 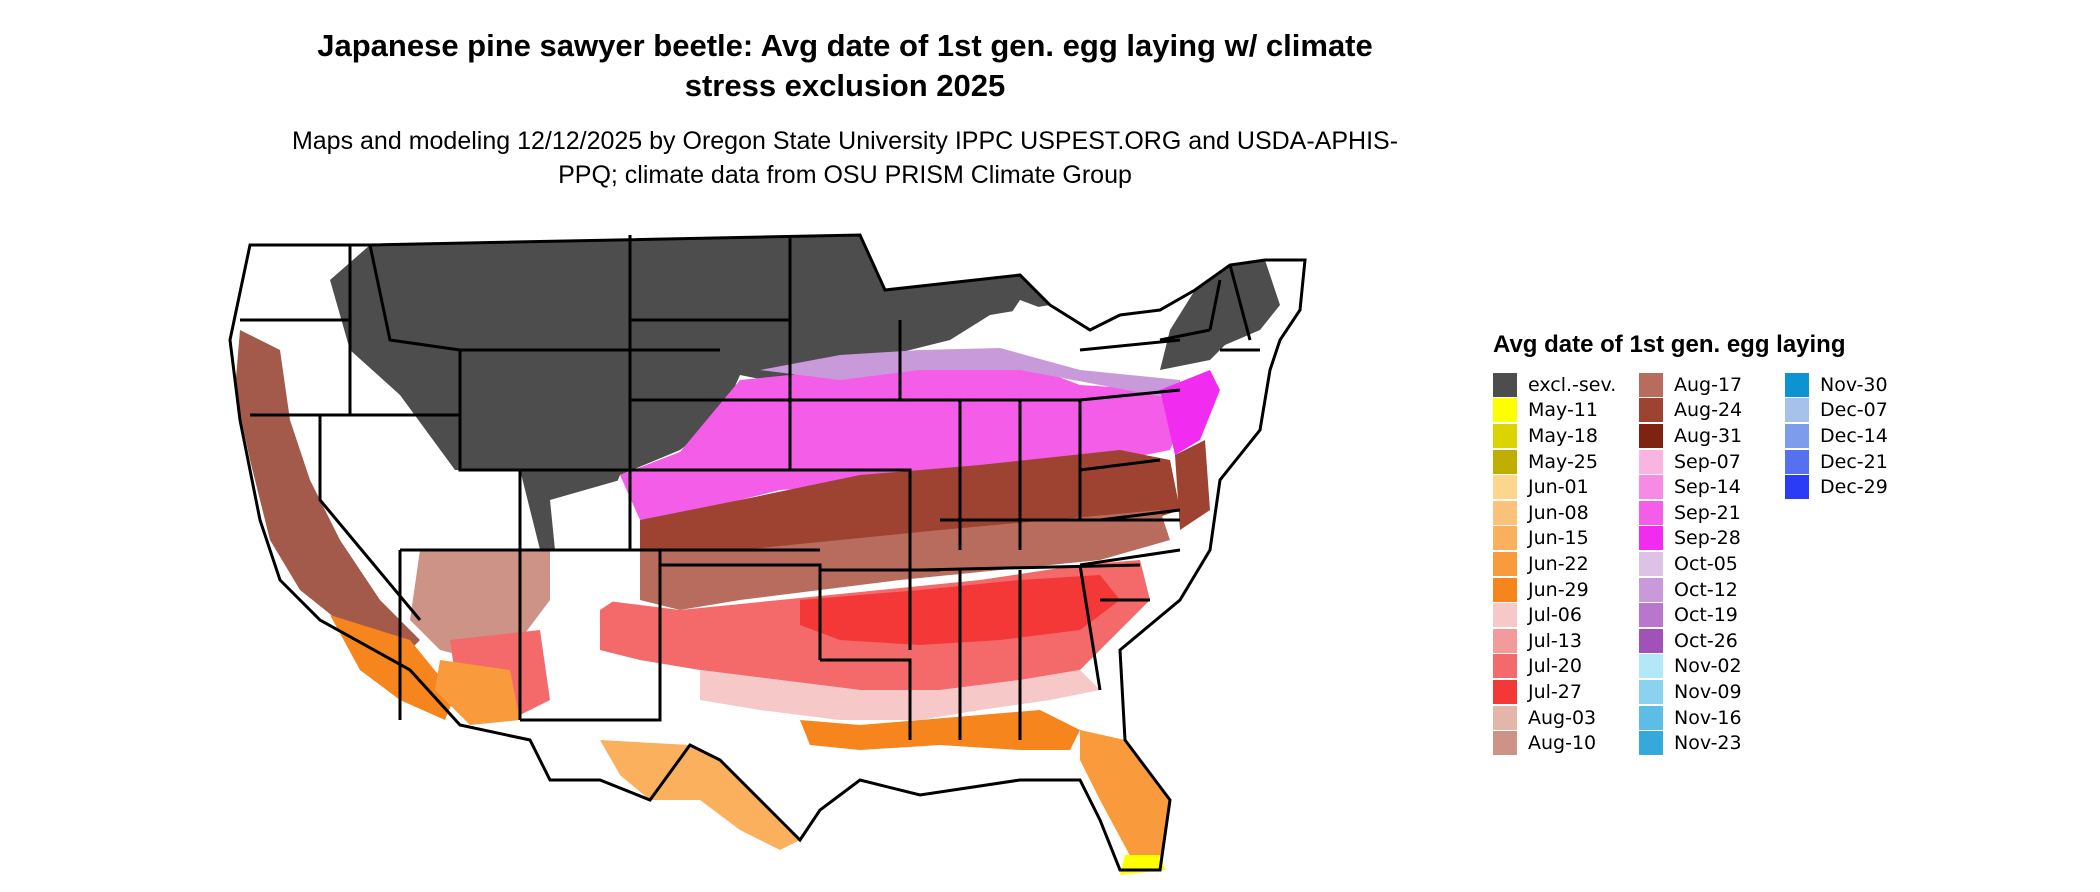 I want to click on legend-item: May-18, so click(x=1566, y=436).